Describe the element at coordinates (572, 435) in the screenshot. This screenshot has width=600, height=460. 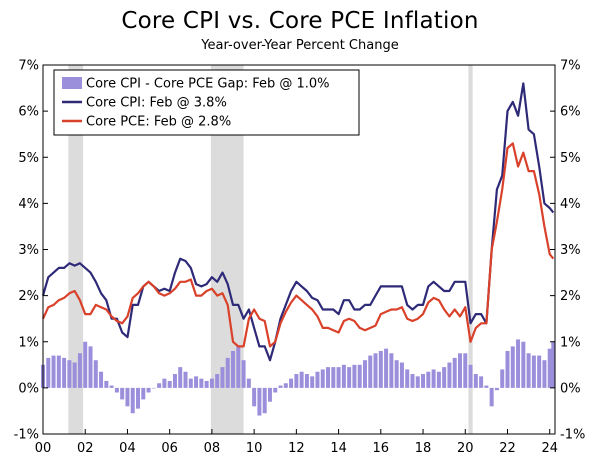
I see `y-tick-label-right: -1%` at that location.